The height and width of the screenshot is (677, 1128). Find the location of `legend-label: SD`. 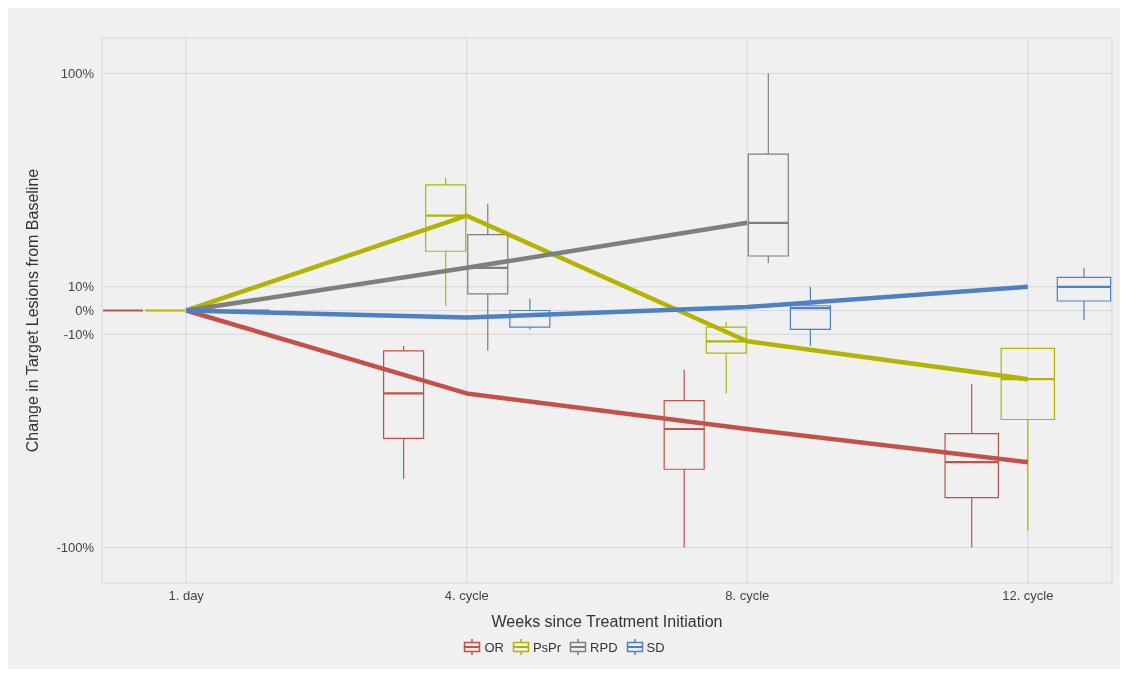

legend-label: SD is located at coordinates (655, 647).